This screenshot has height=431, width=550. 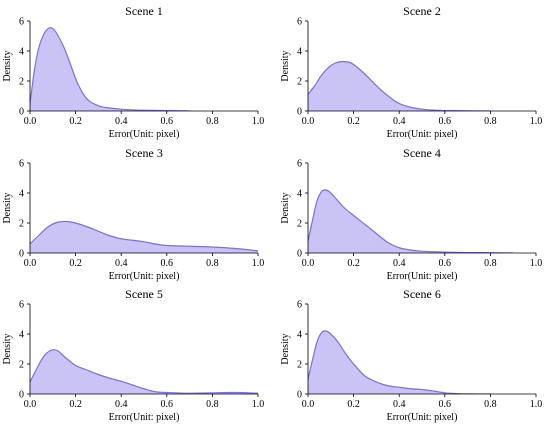 What do you see at coordinates (422, 294) in the screenshot?
I see `chart-title: Scene 6` at bounding box center [422, 294].